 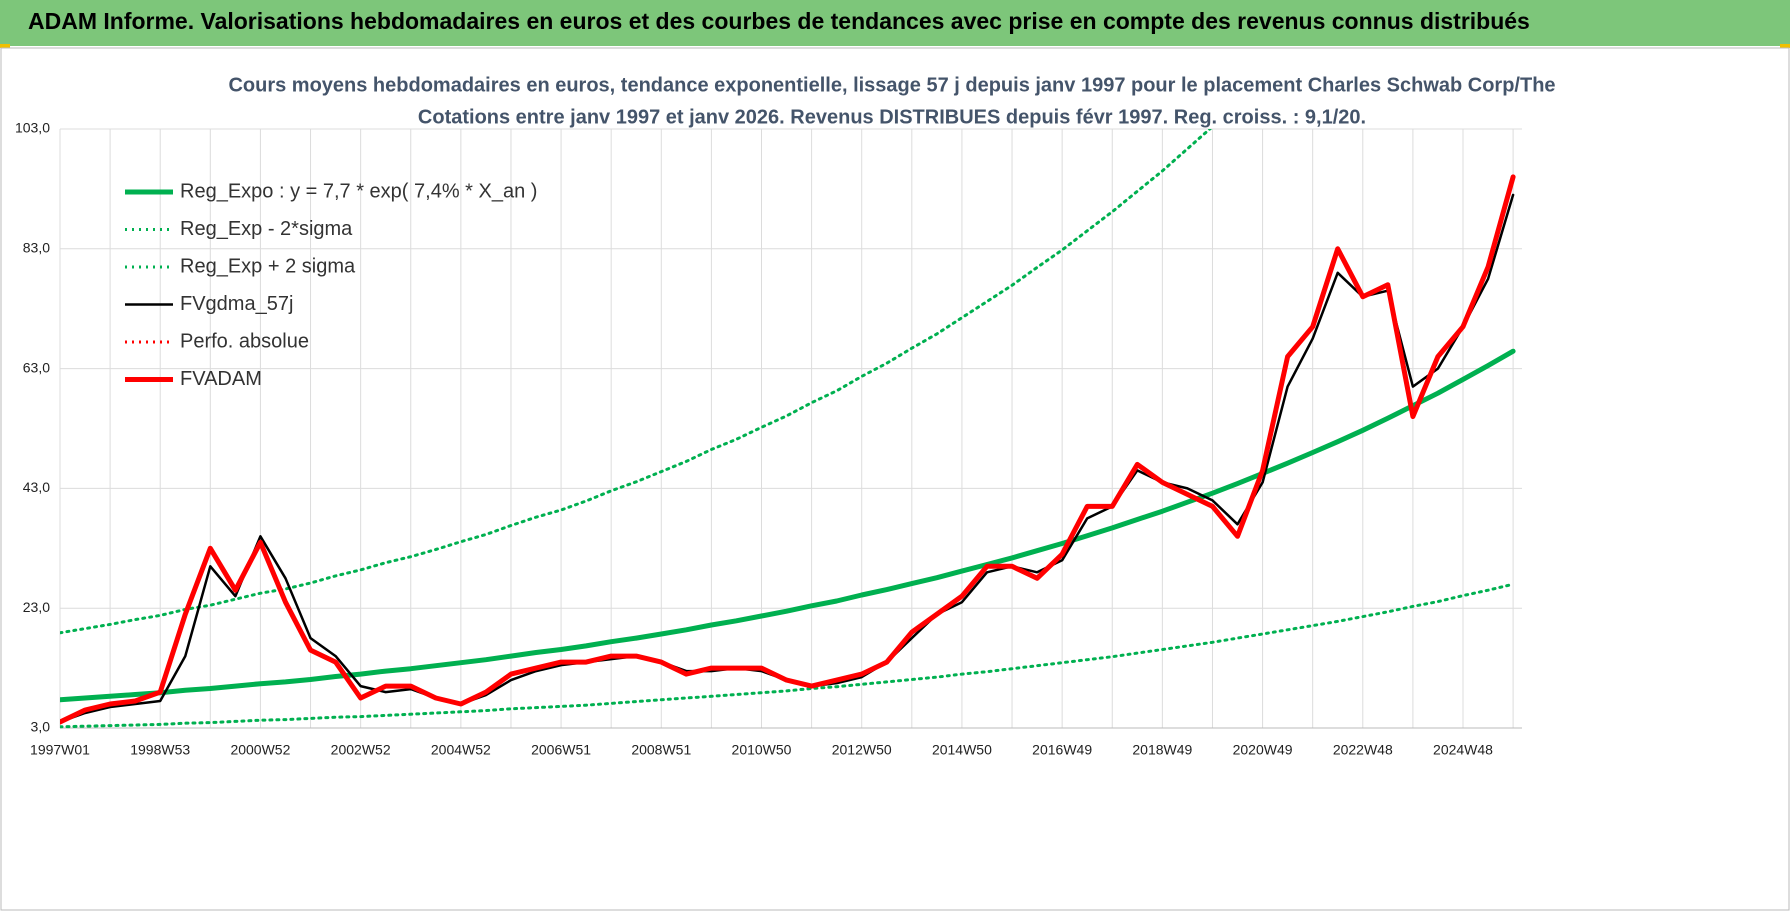 What do you see at coordinates (60, 750) in the screenshot?
I see `x-tick-label: 1997W01` at bounding box center [60, 750].